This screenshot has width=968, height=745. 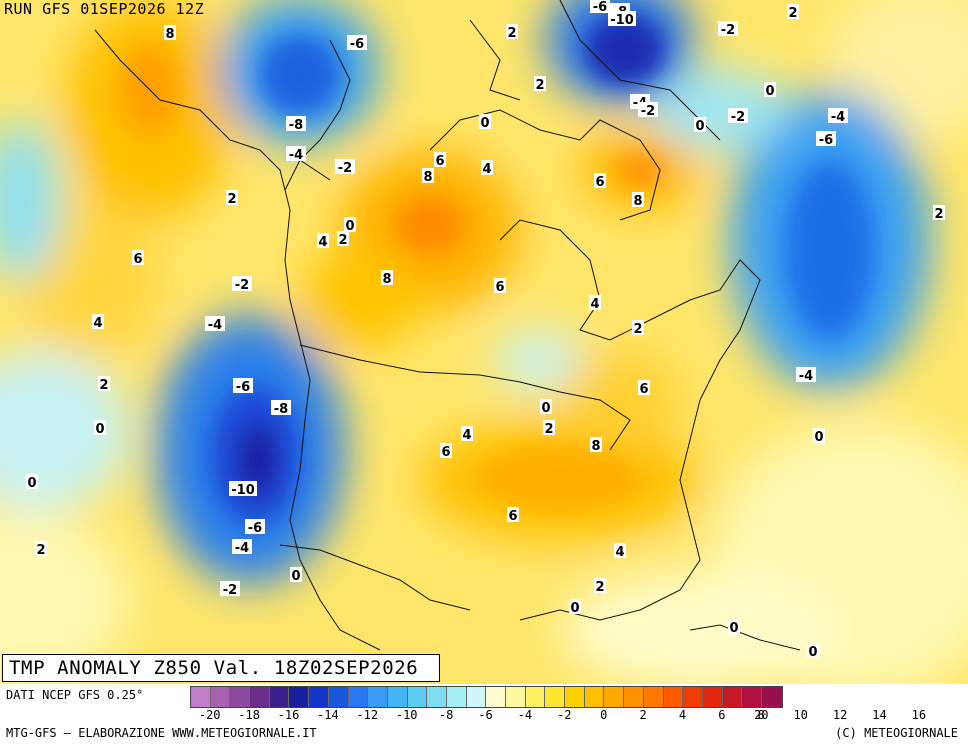 What do you see at coordinates (879, 715) in the screenshot?
I see `colorbar-tick-label: 14` at bounding box center [879, 715].